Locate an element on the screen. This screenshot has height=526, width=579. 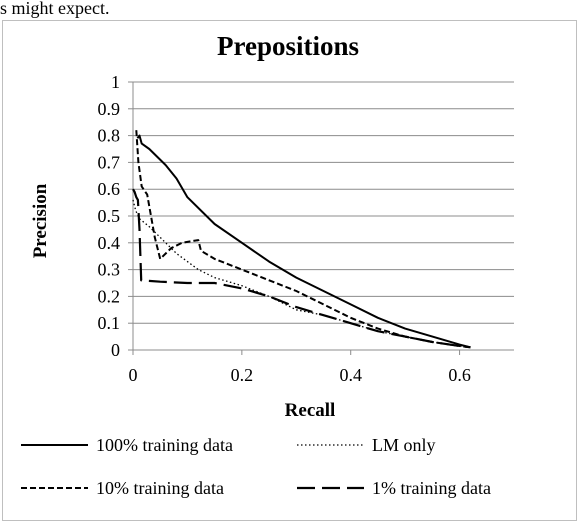
x-axis-label: Recall is located at coordinates (310, 410).